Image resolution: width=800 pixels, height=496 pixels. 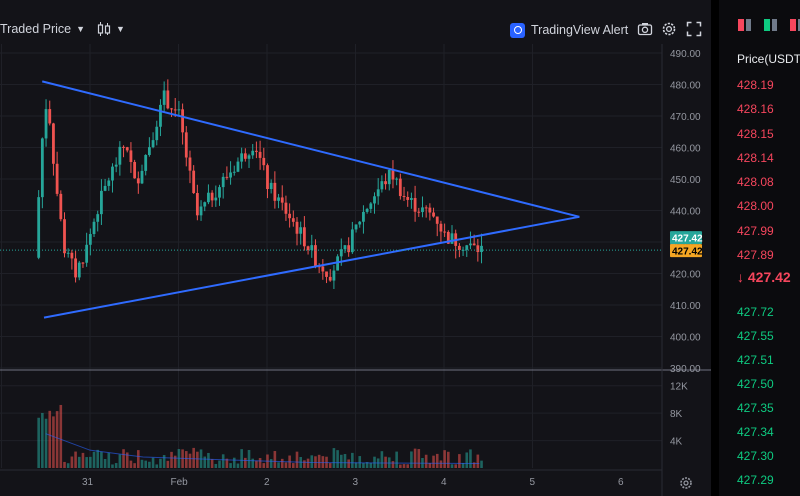 I want to click on ask-price: 428.14, so click(x=755, y=157).